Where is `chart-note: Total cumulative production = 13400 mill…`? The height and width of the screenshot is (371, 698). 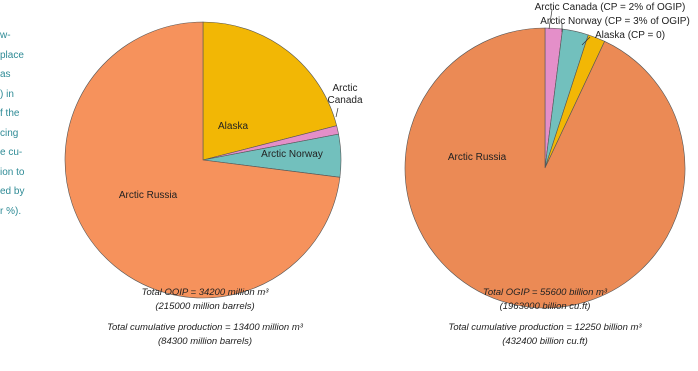 chart-note: Total cumulative production = 13400 mill… is located at coordinates (205, 327).